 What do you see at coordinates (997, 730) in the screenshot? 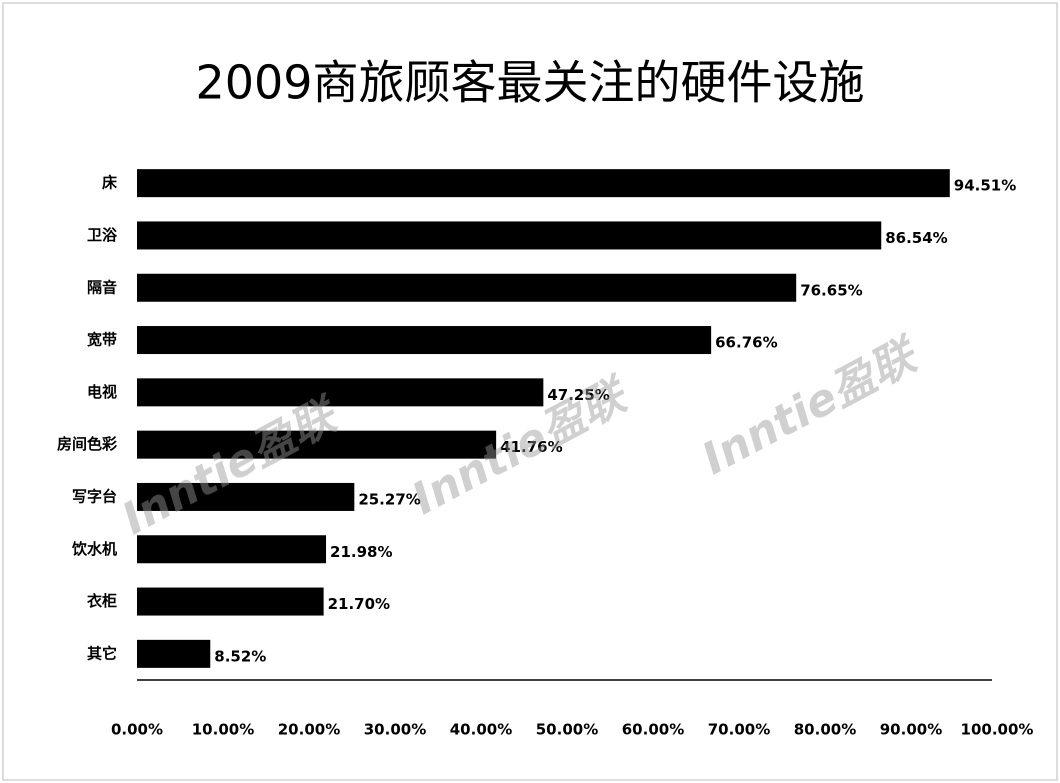
I see `x-tick-label: 100.00%` at bounding box center [997, 730].